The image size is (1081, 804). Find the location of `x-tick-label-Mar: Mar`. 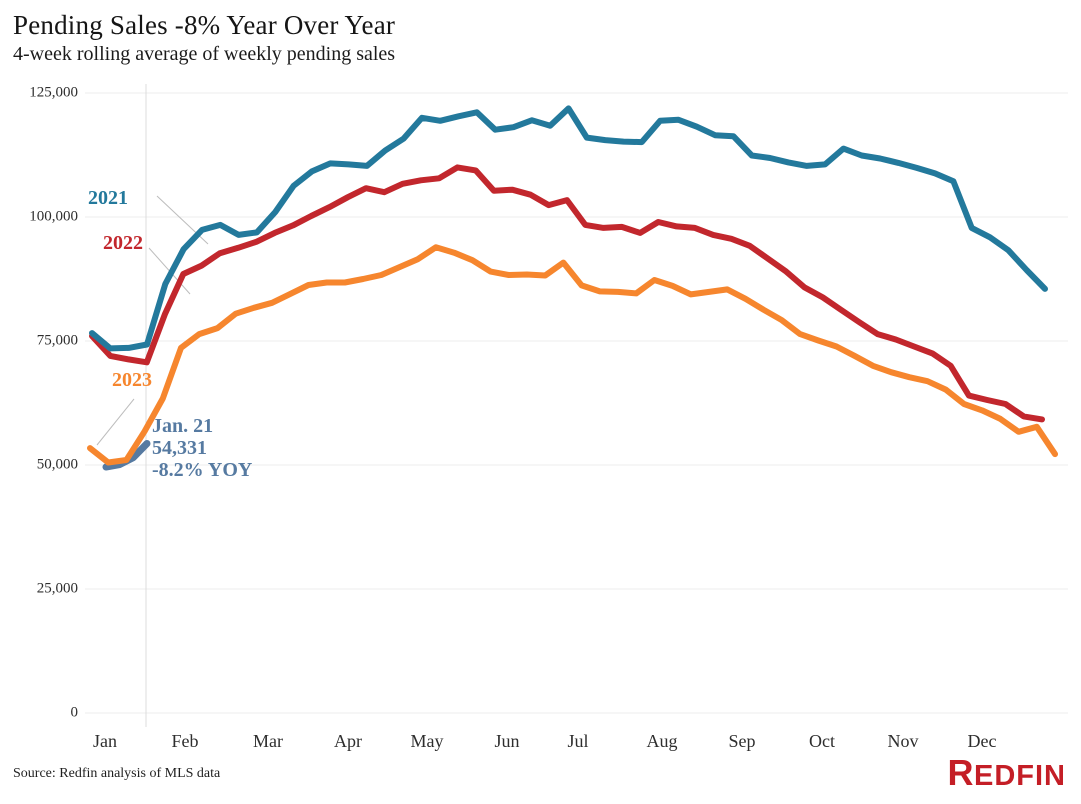

x-tick-label-Mar: Mar is located at coordinates (268, 741).